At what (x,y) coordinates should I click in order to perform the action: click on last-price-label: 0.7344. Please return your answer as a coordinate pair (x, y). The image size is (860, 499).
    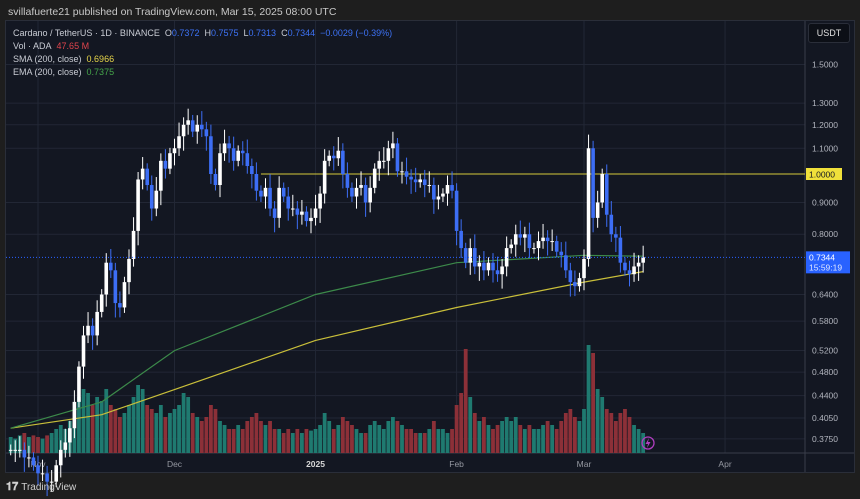
    Looking at the image, I should click on (822, 257).